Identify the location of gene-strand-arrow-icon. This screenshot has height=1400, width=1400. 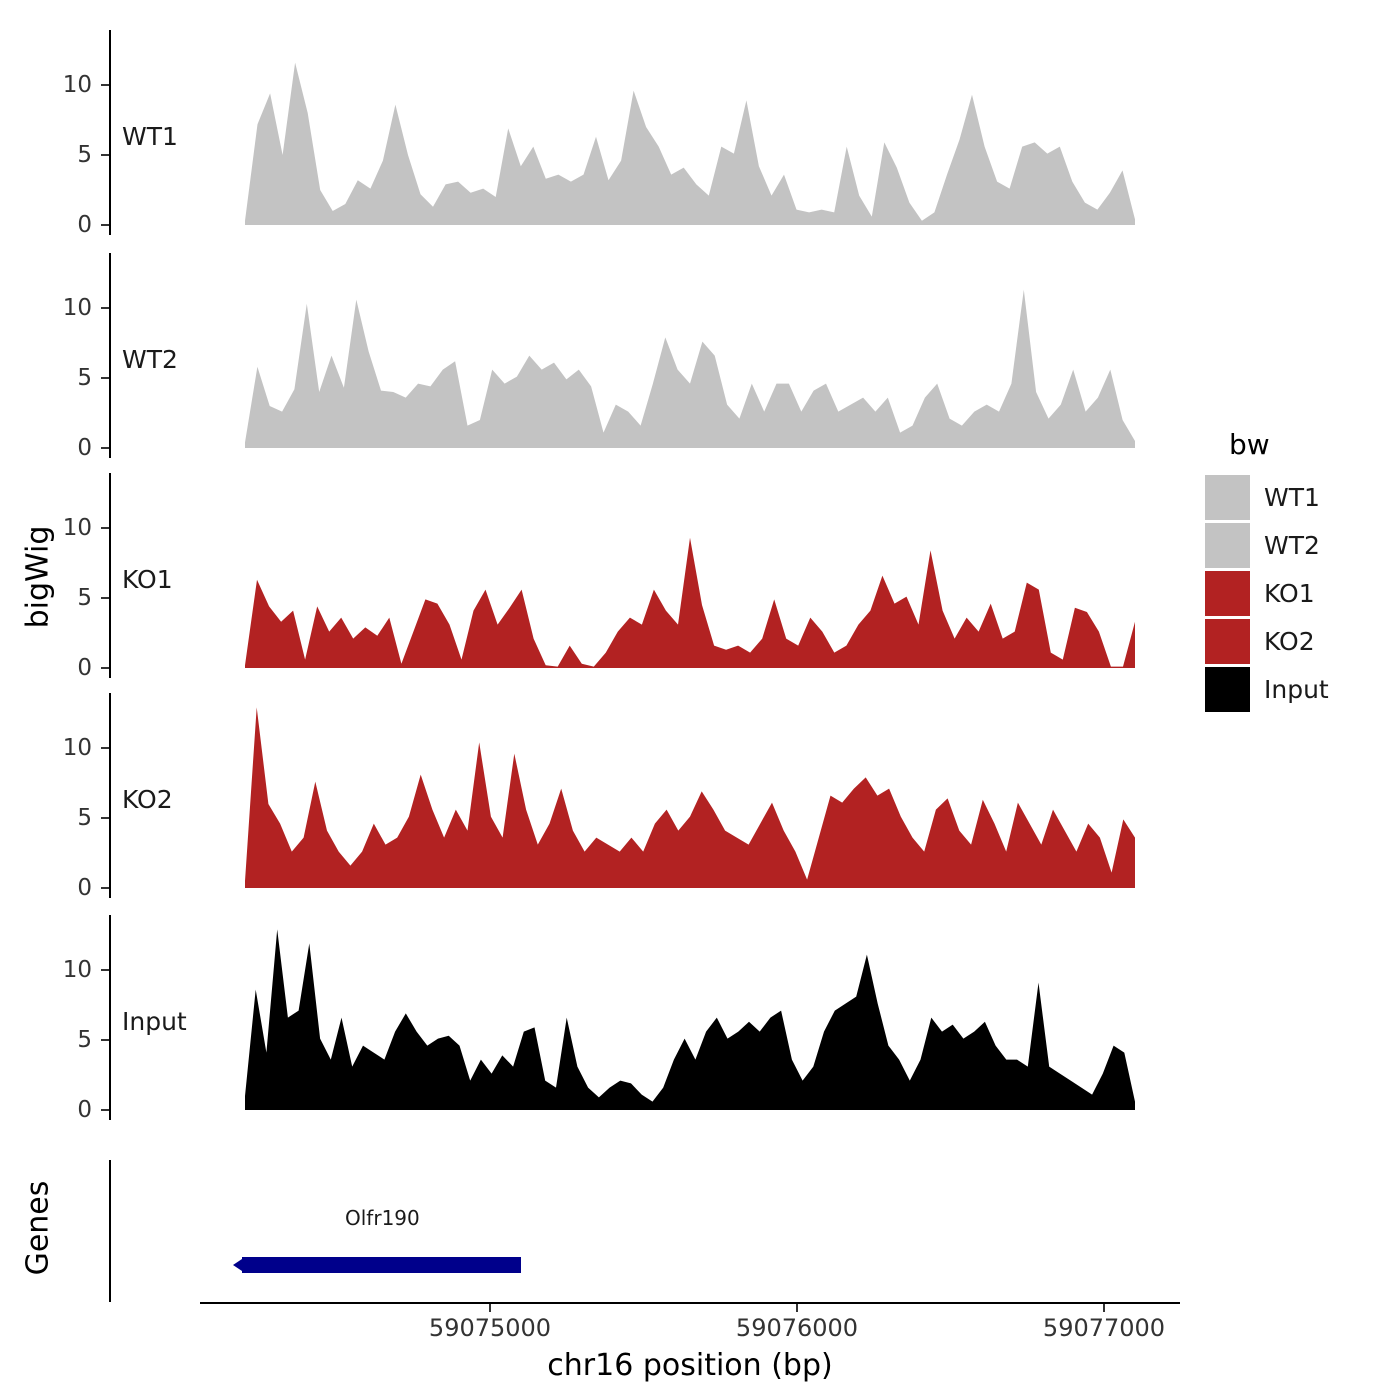
(237, 1265).